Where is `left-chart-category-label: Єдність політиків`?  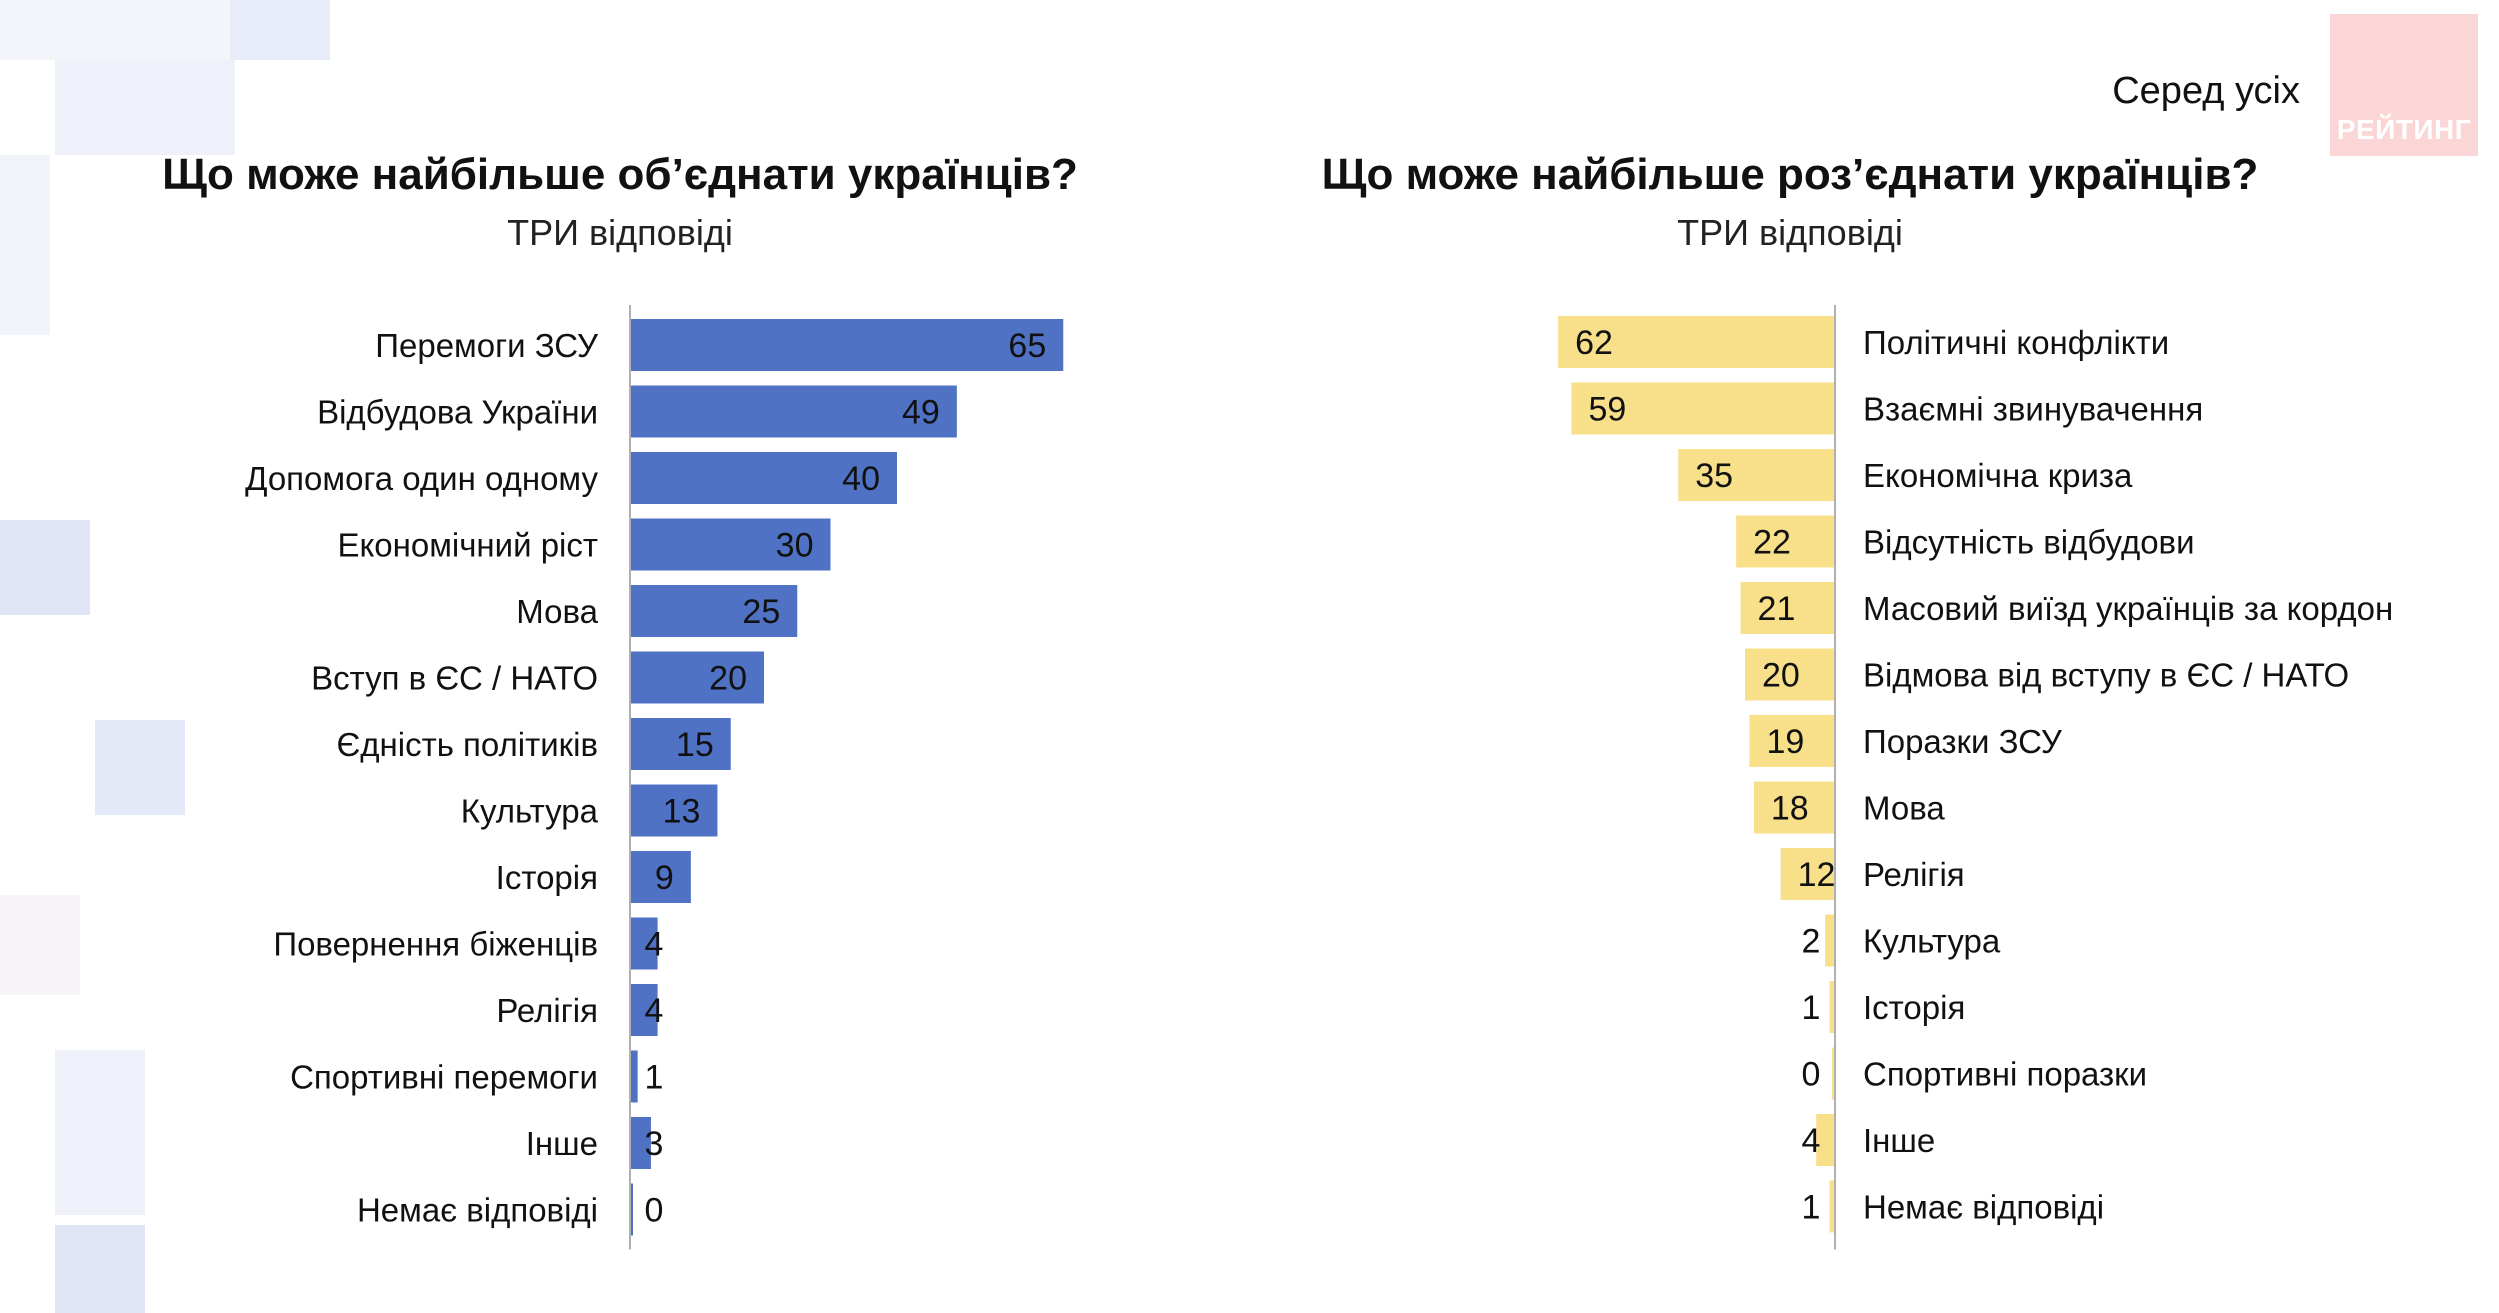 left-chart-category-label: Єдність політиків is located at coordinates (467, 744).